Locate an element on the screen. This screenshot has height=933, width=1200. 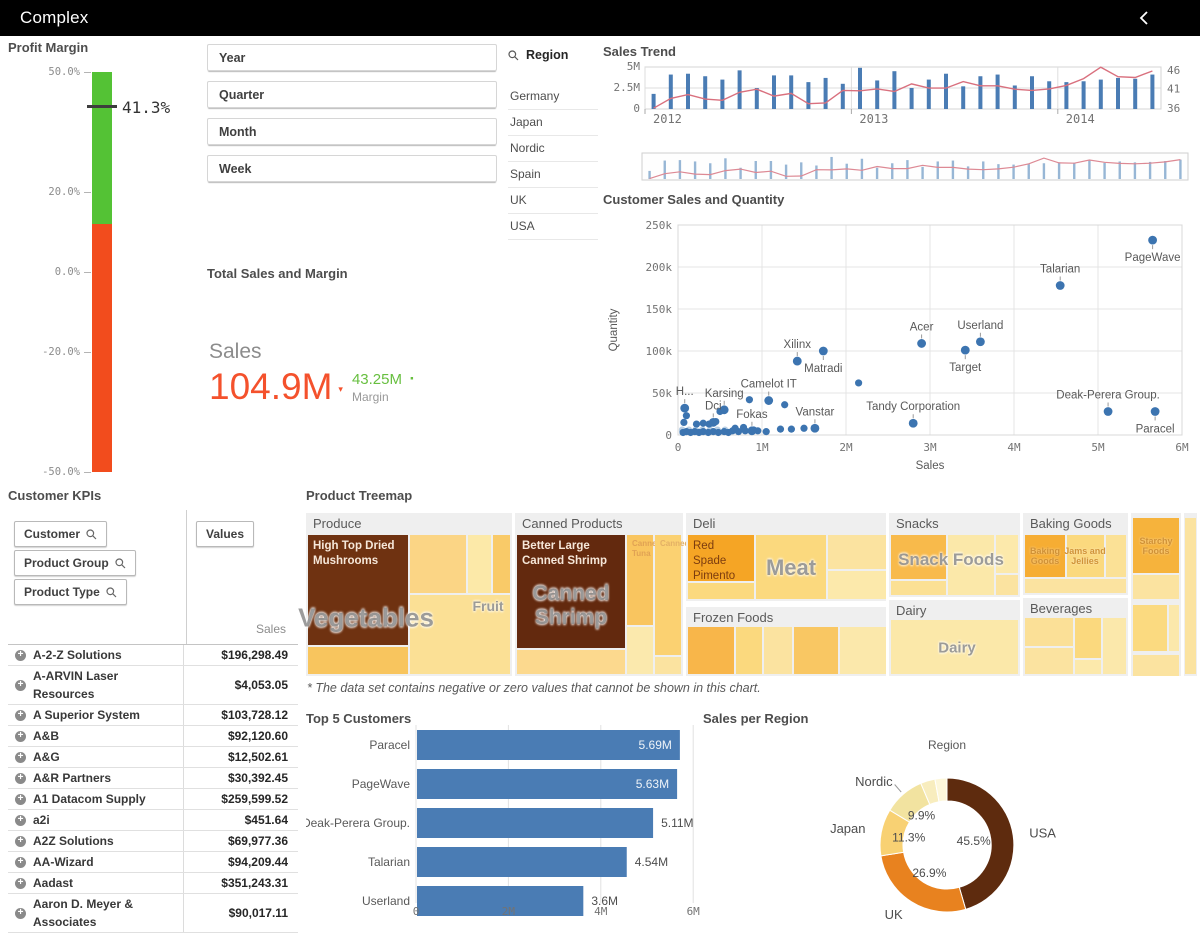
sales-column-header: Sales is located at coordinates (270, 629).